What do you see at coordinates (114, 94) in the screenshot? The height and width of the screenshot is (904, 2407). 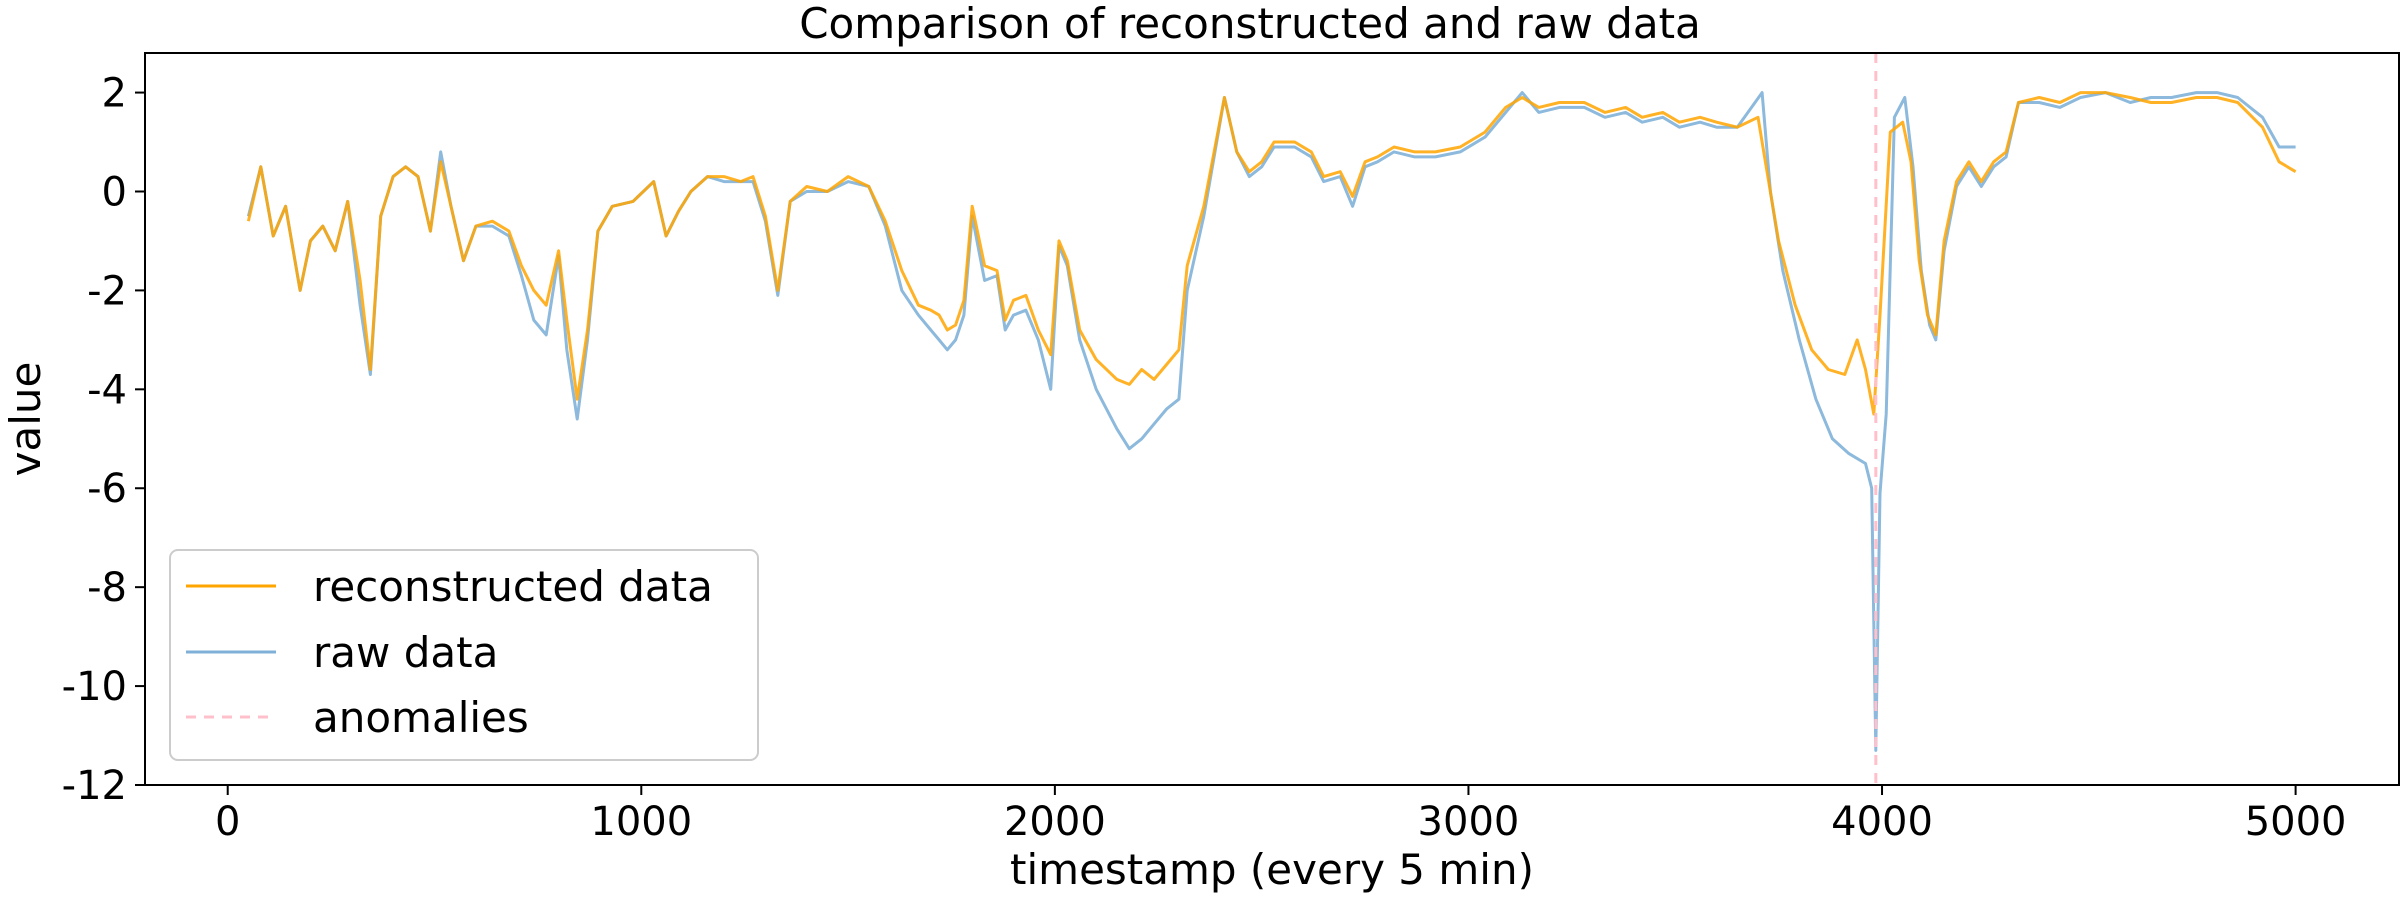 I see `y-tick-label: 2` at bounding box center [114, 94].